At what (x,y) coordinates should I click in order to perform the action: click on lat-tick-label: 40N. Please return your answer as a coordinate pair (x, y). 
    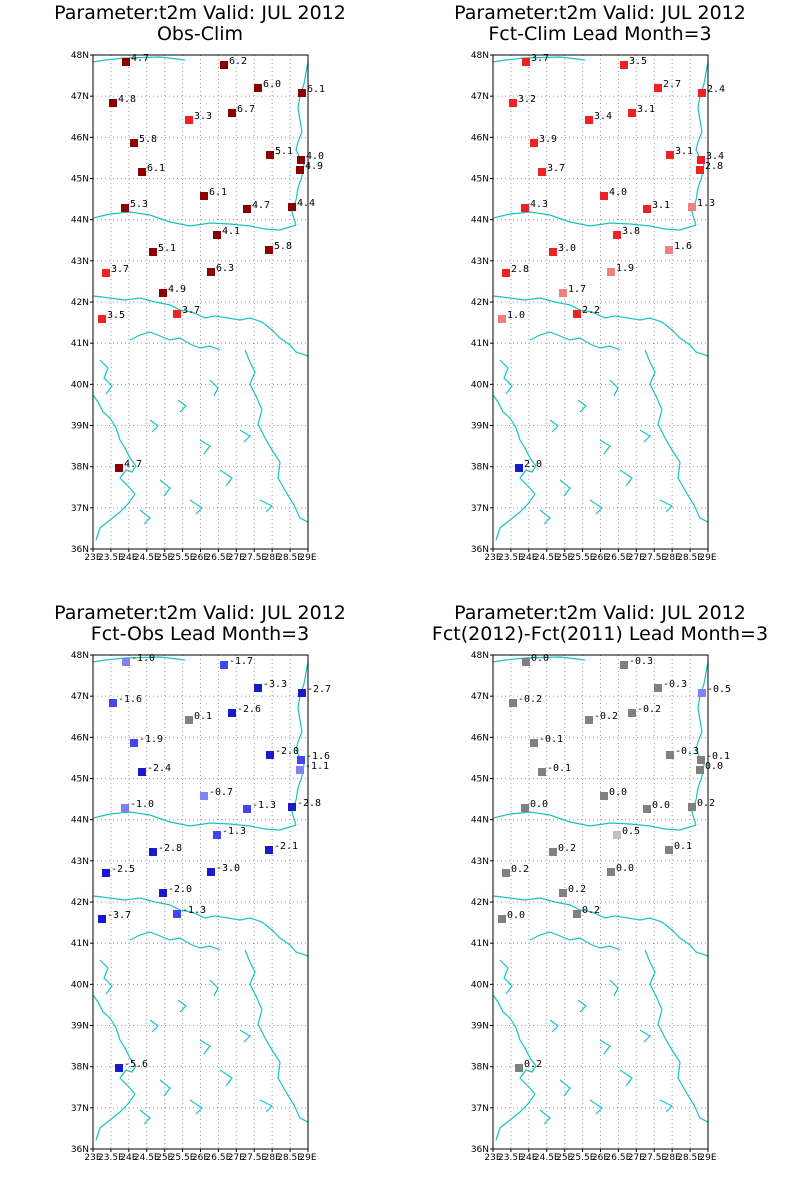
    Looking at the image, I should click on (80, 385).